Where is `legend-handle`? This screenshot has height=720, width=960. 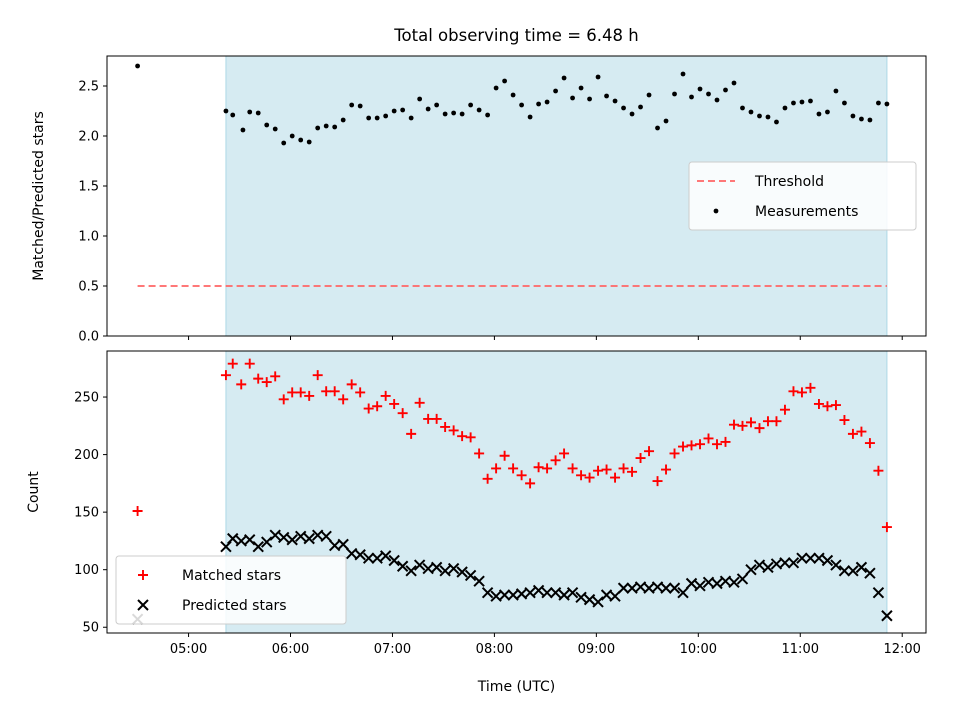 legend-handle is located at coordinates (143, 605).